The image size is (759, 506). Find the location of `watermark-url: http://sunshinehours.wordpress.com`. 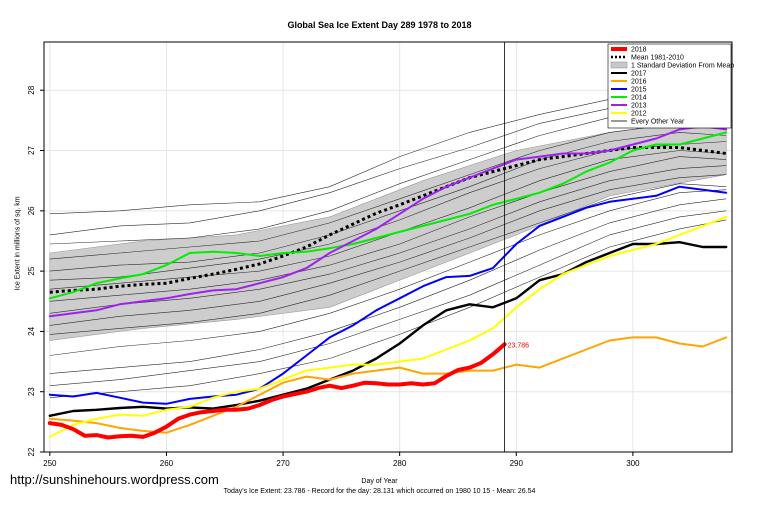

watermark-url: http://sunshinehours.wordpress.com is located at coordinates (114, 479).